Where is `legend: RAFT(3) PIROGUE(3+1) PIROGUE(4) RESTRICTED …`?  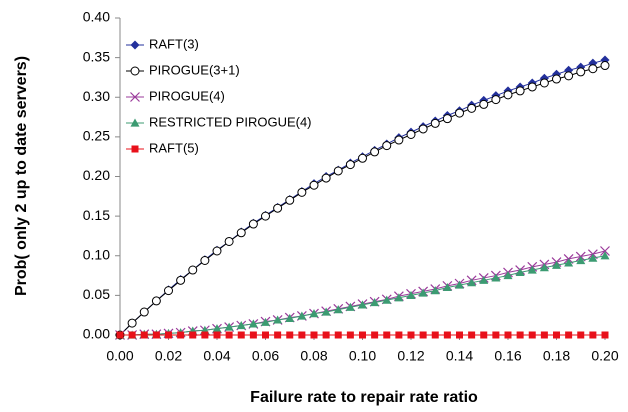
legend: RAFT(3) PIROGUE(3+1) PIROGUE(4) RESTRICTED … is located at coordinates (219, 95).